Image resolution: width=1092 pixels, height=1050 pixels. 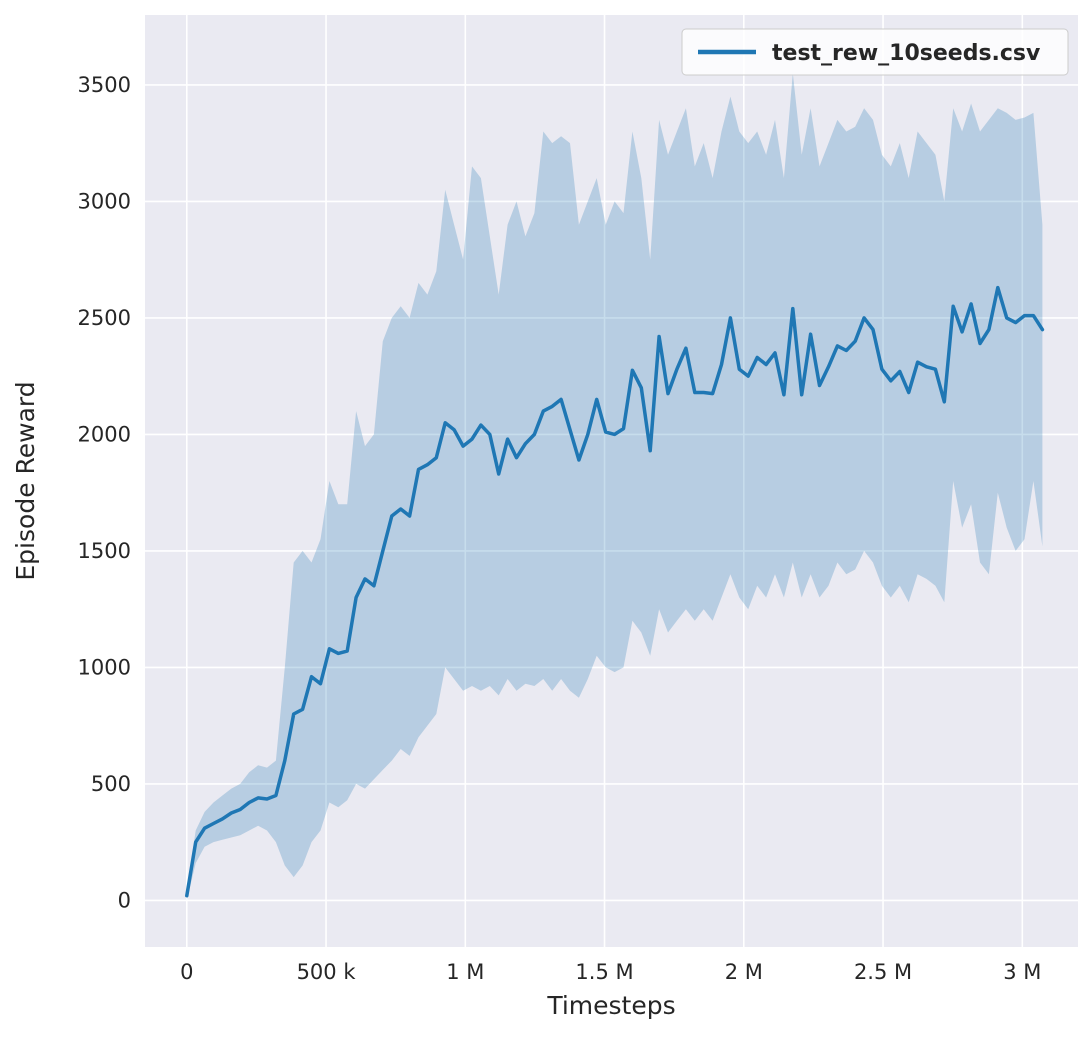 I want to click on y-tick-labels: 0 500 1000 1500 2000 2500 3000 3500, so click(x=104, y=493).